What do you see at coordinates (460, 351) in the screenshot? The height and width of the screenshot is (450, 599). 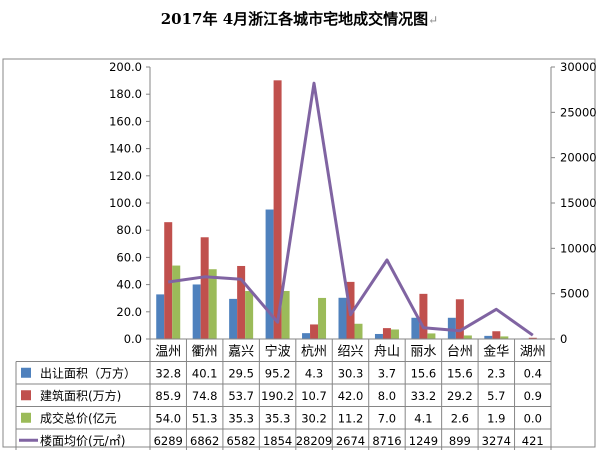 I see `category-label: 台州` at bounding box center [460, 351].